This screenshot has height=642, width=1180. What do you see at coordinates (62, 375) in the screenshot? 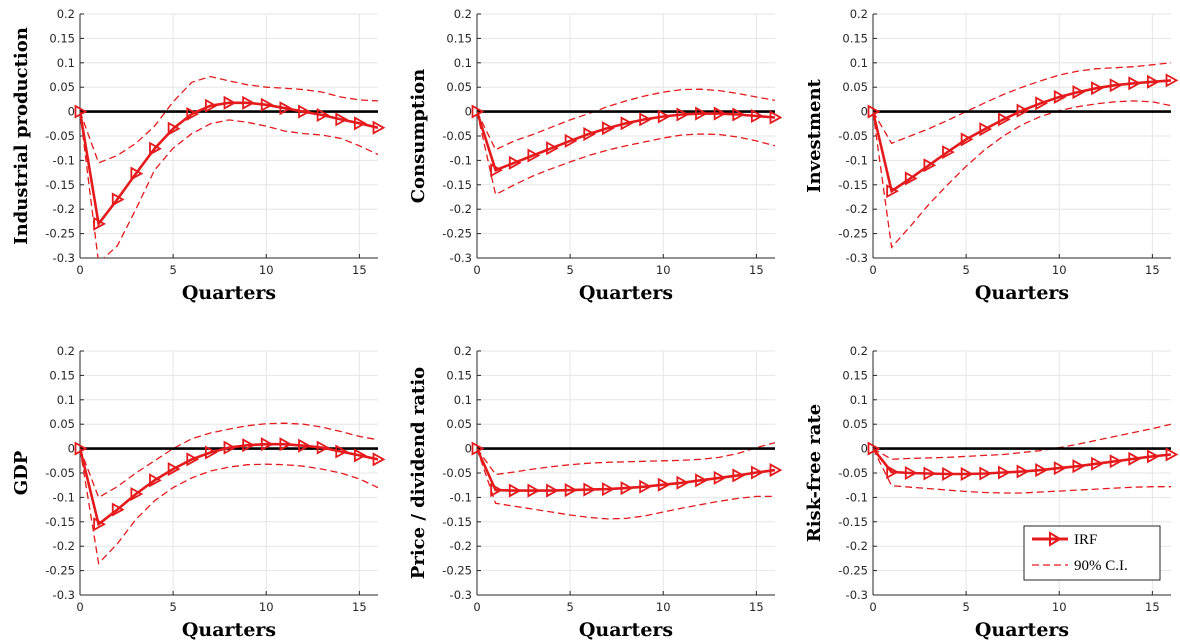
I see `y-tick-label: 0.15` at bounding box center [62, 375].